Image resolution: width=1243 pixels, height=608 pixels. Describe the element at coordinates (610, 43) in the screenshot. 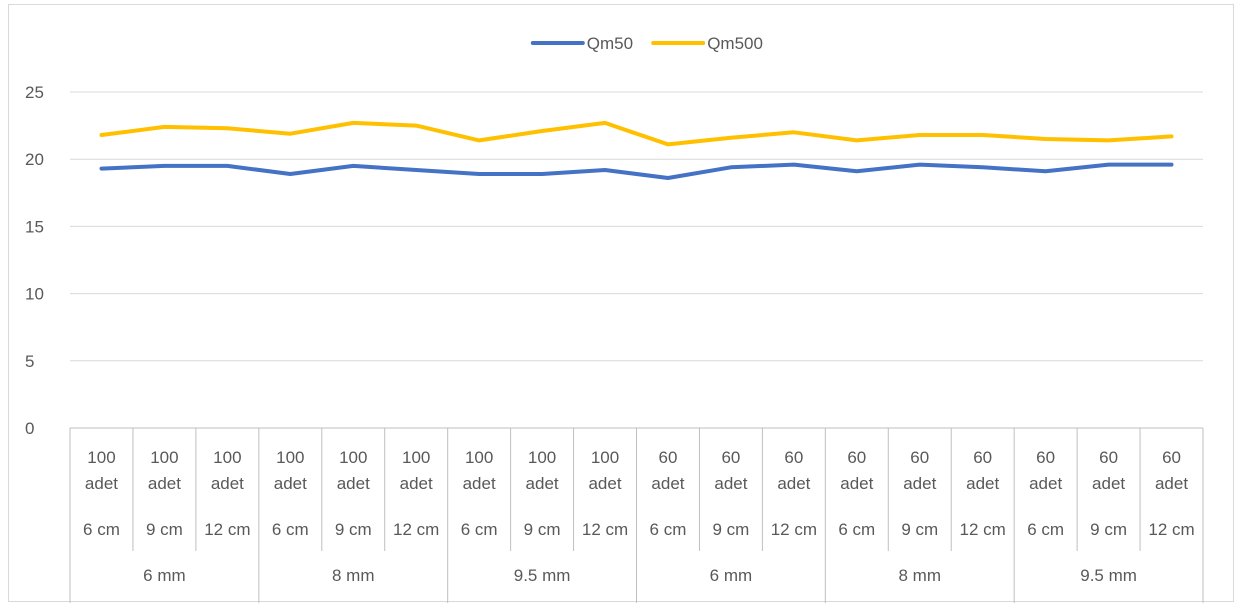

I see `legend-label-qm50: Qm50` at that location.